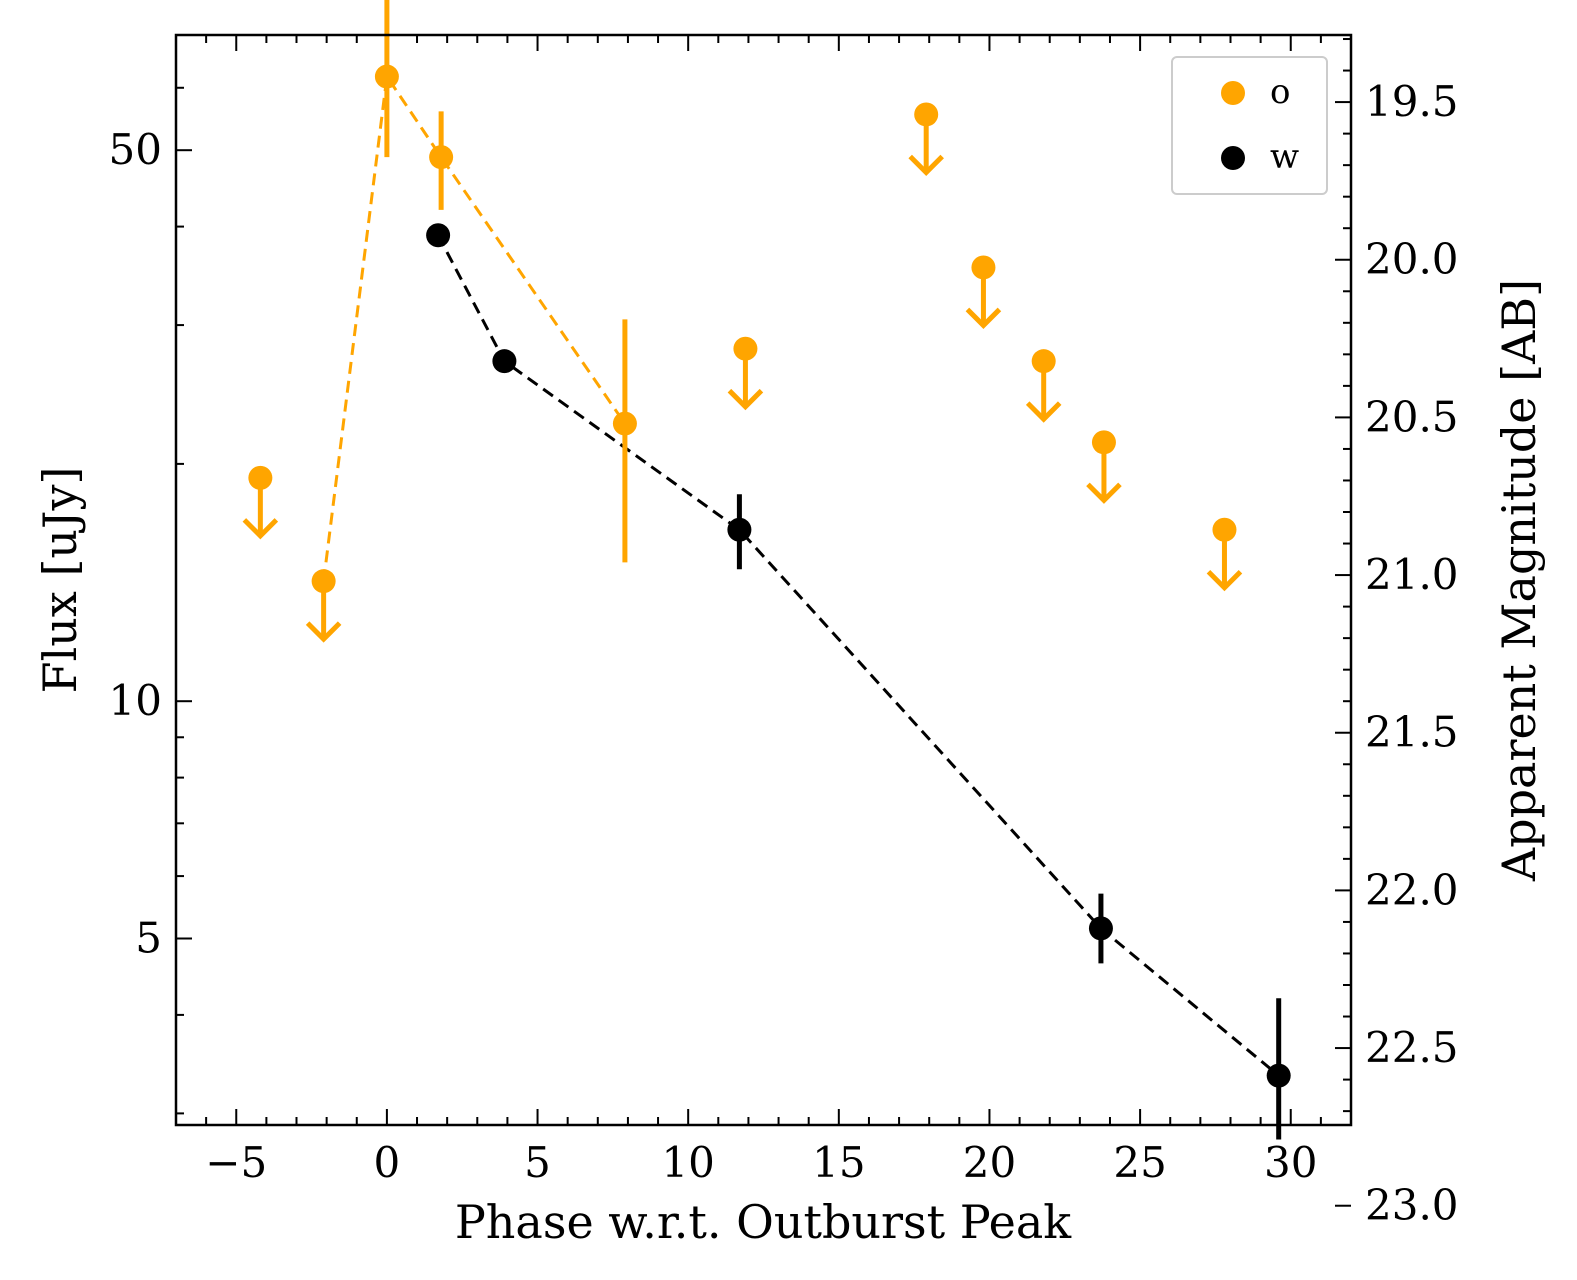 The height and width of the screenshot is (1280, 1577). Describe the element at coordinates (135, 700) in the screenshot. I see `y-tick-label: 10` at that location.